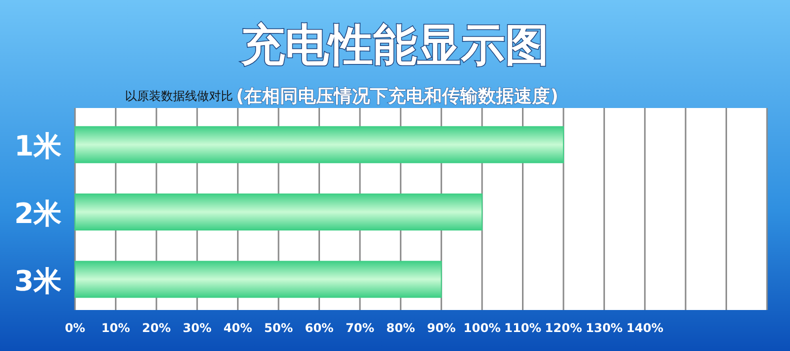 The height and width of the screenshot is (351, 790). Describe the element at coordinates (197, 328) in the screenshot. I see `x-tick-label: 30%` at that location.